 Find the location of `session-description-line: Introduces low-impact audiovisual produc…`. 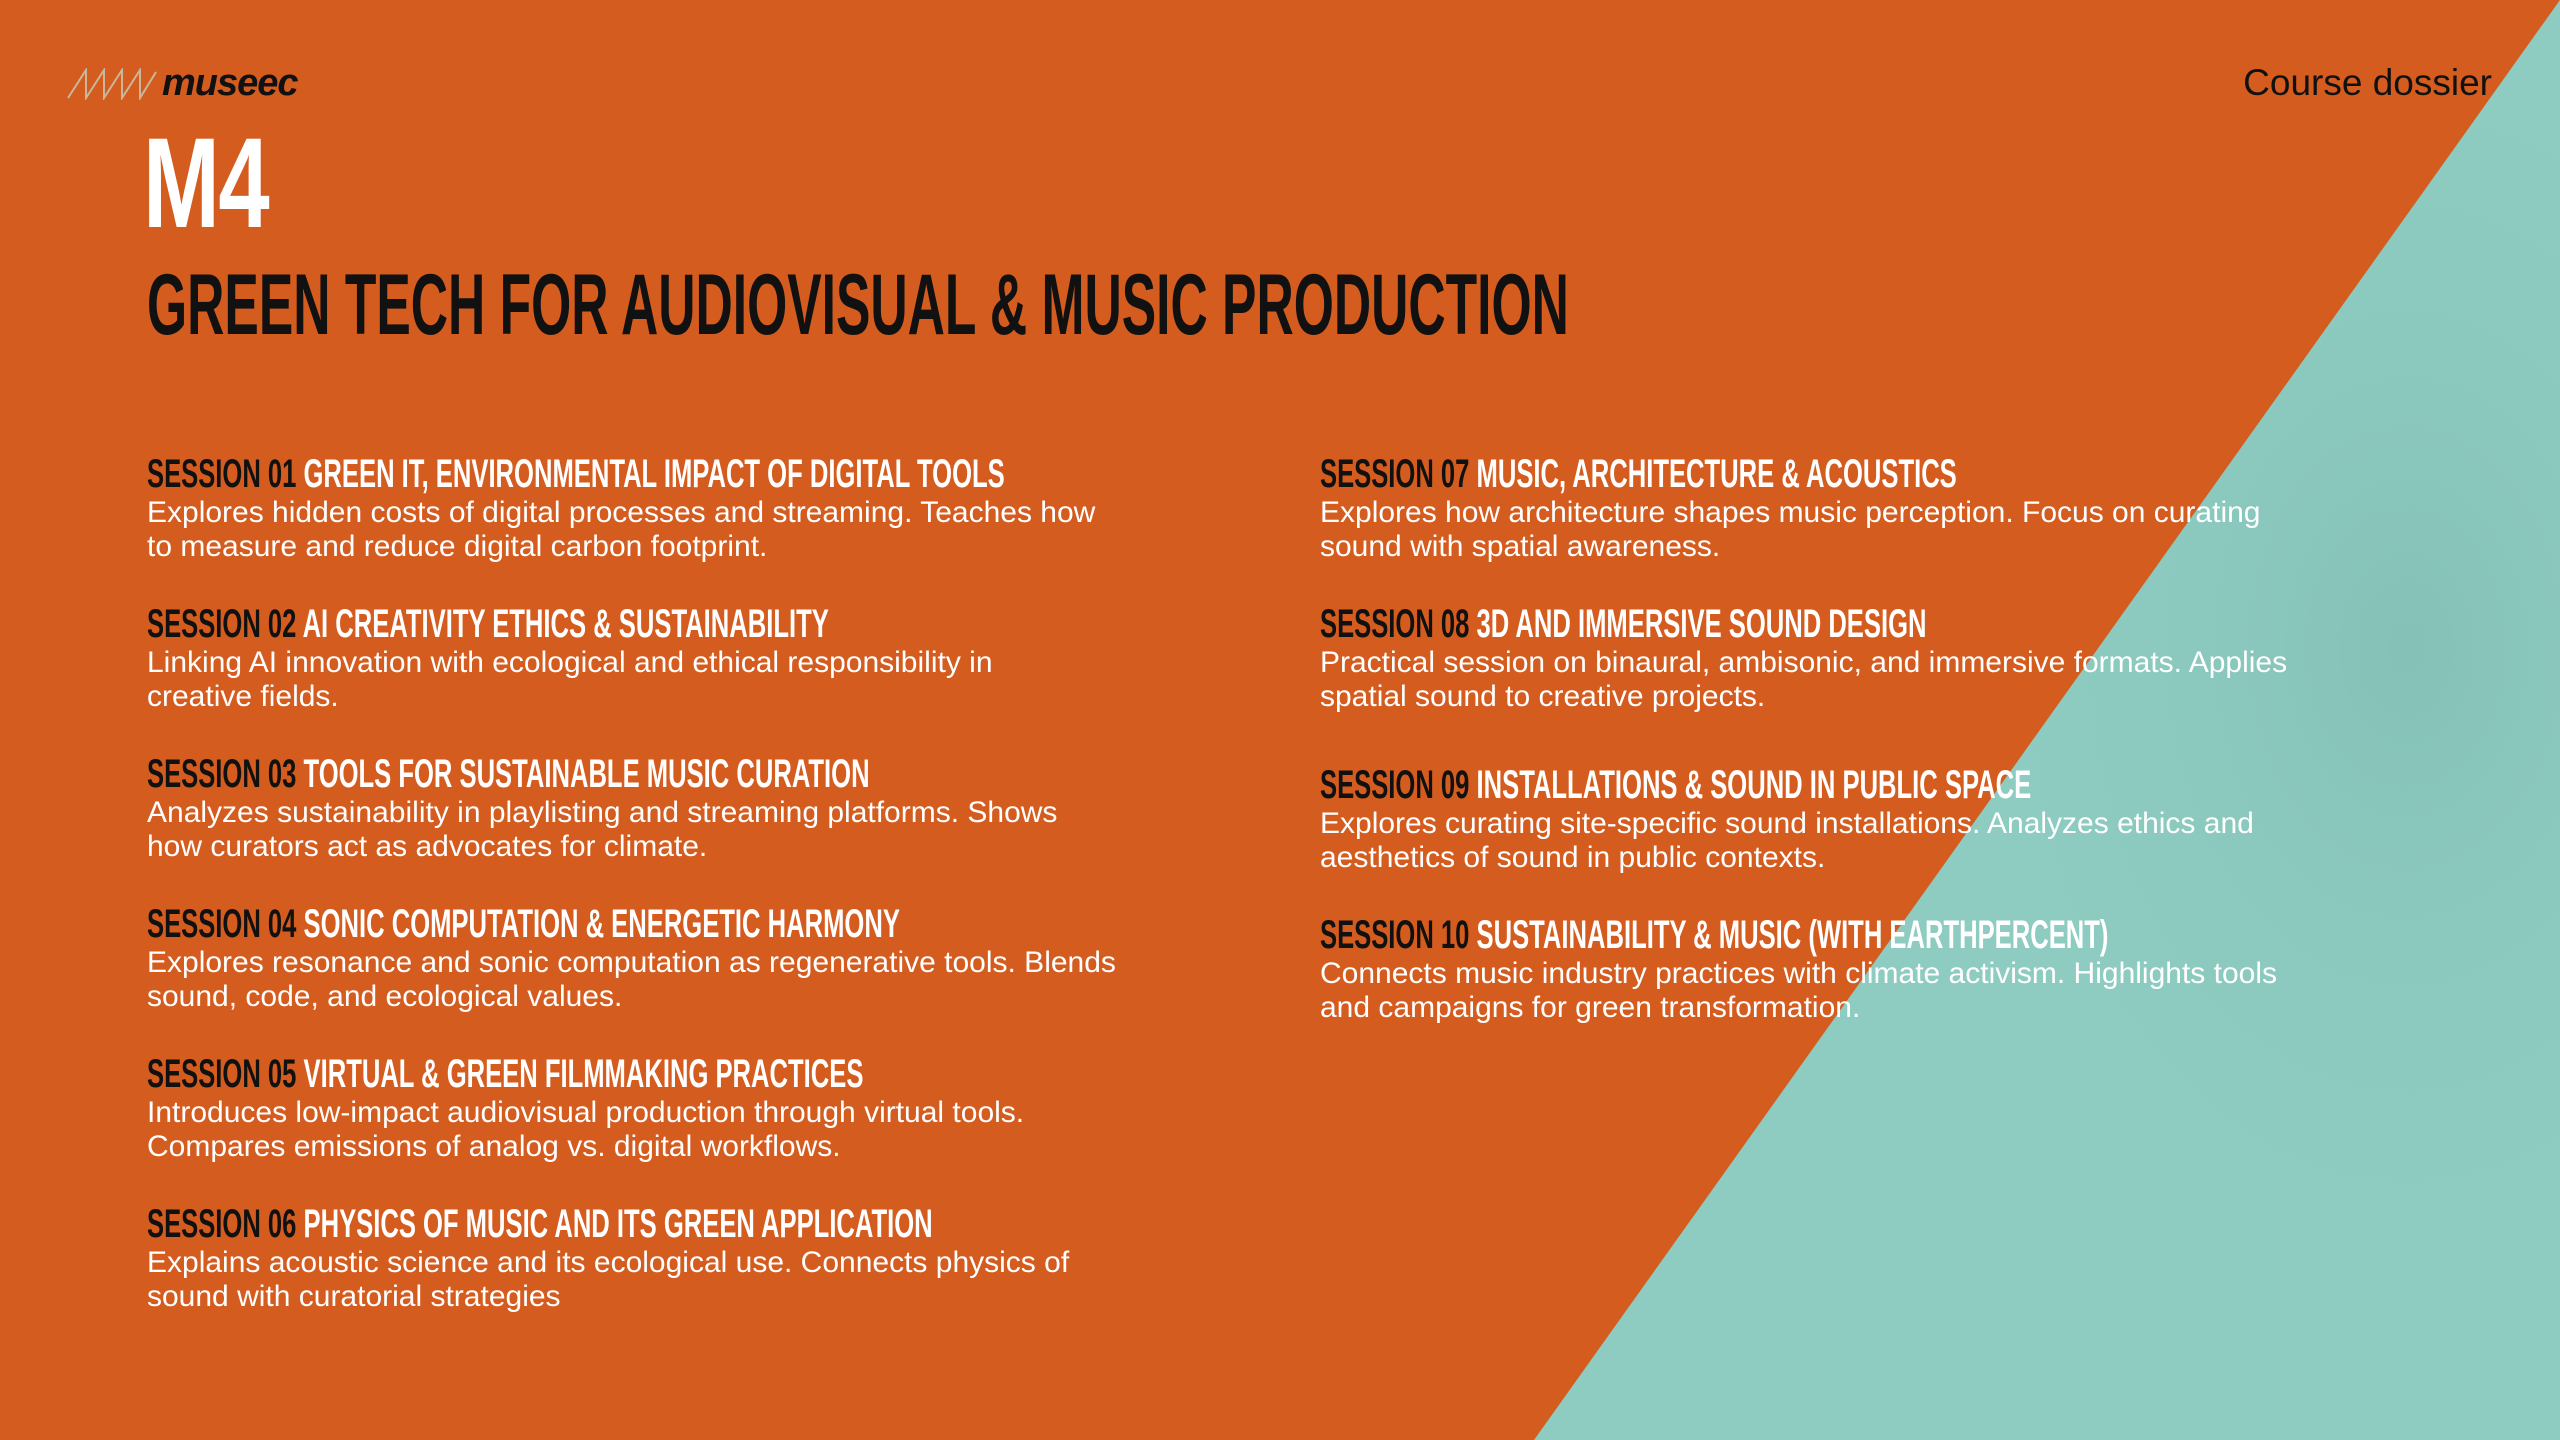

session-description-line: Introduces low-impact audiovisual produc… is located at coordinates (586, 1112).